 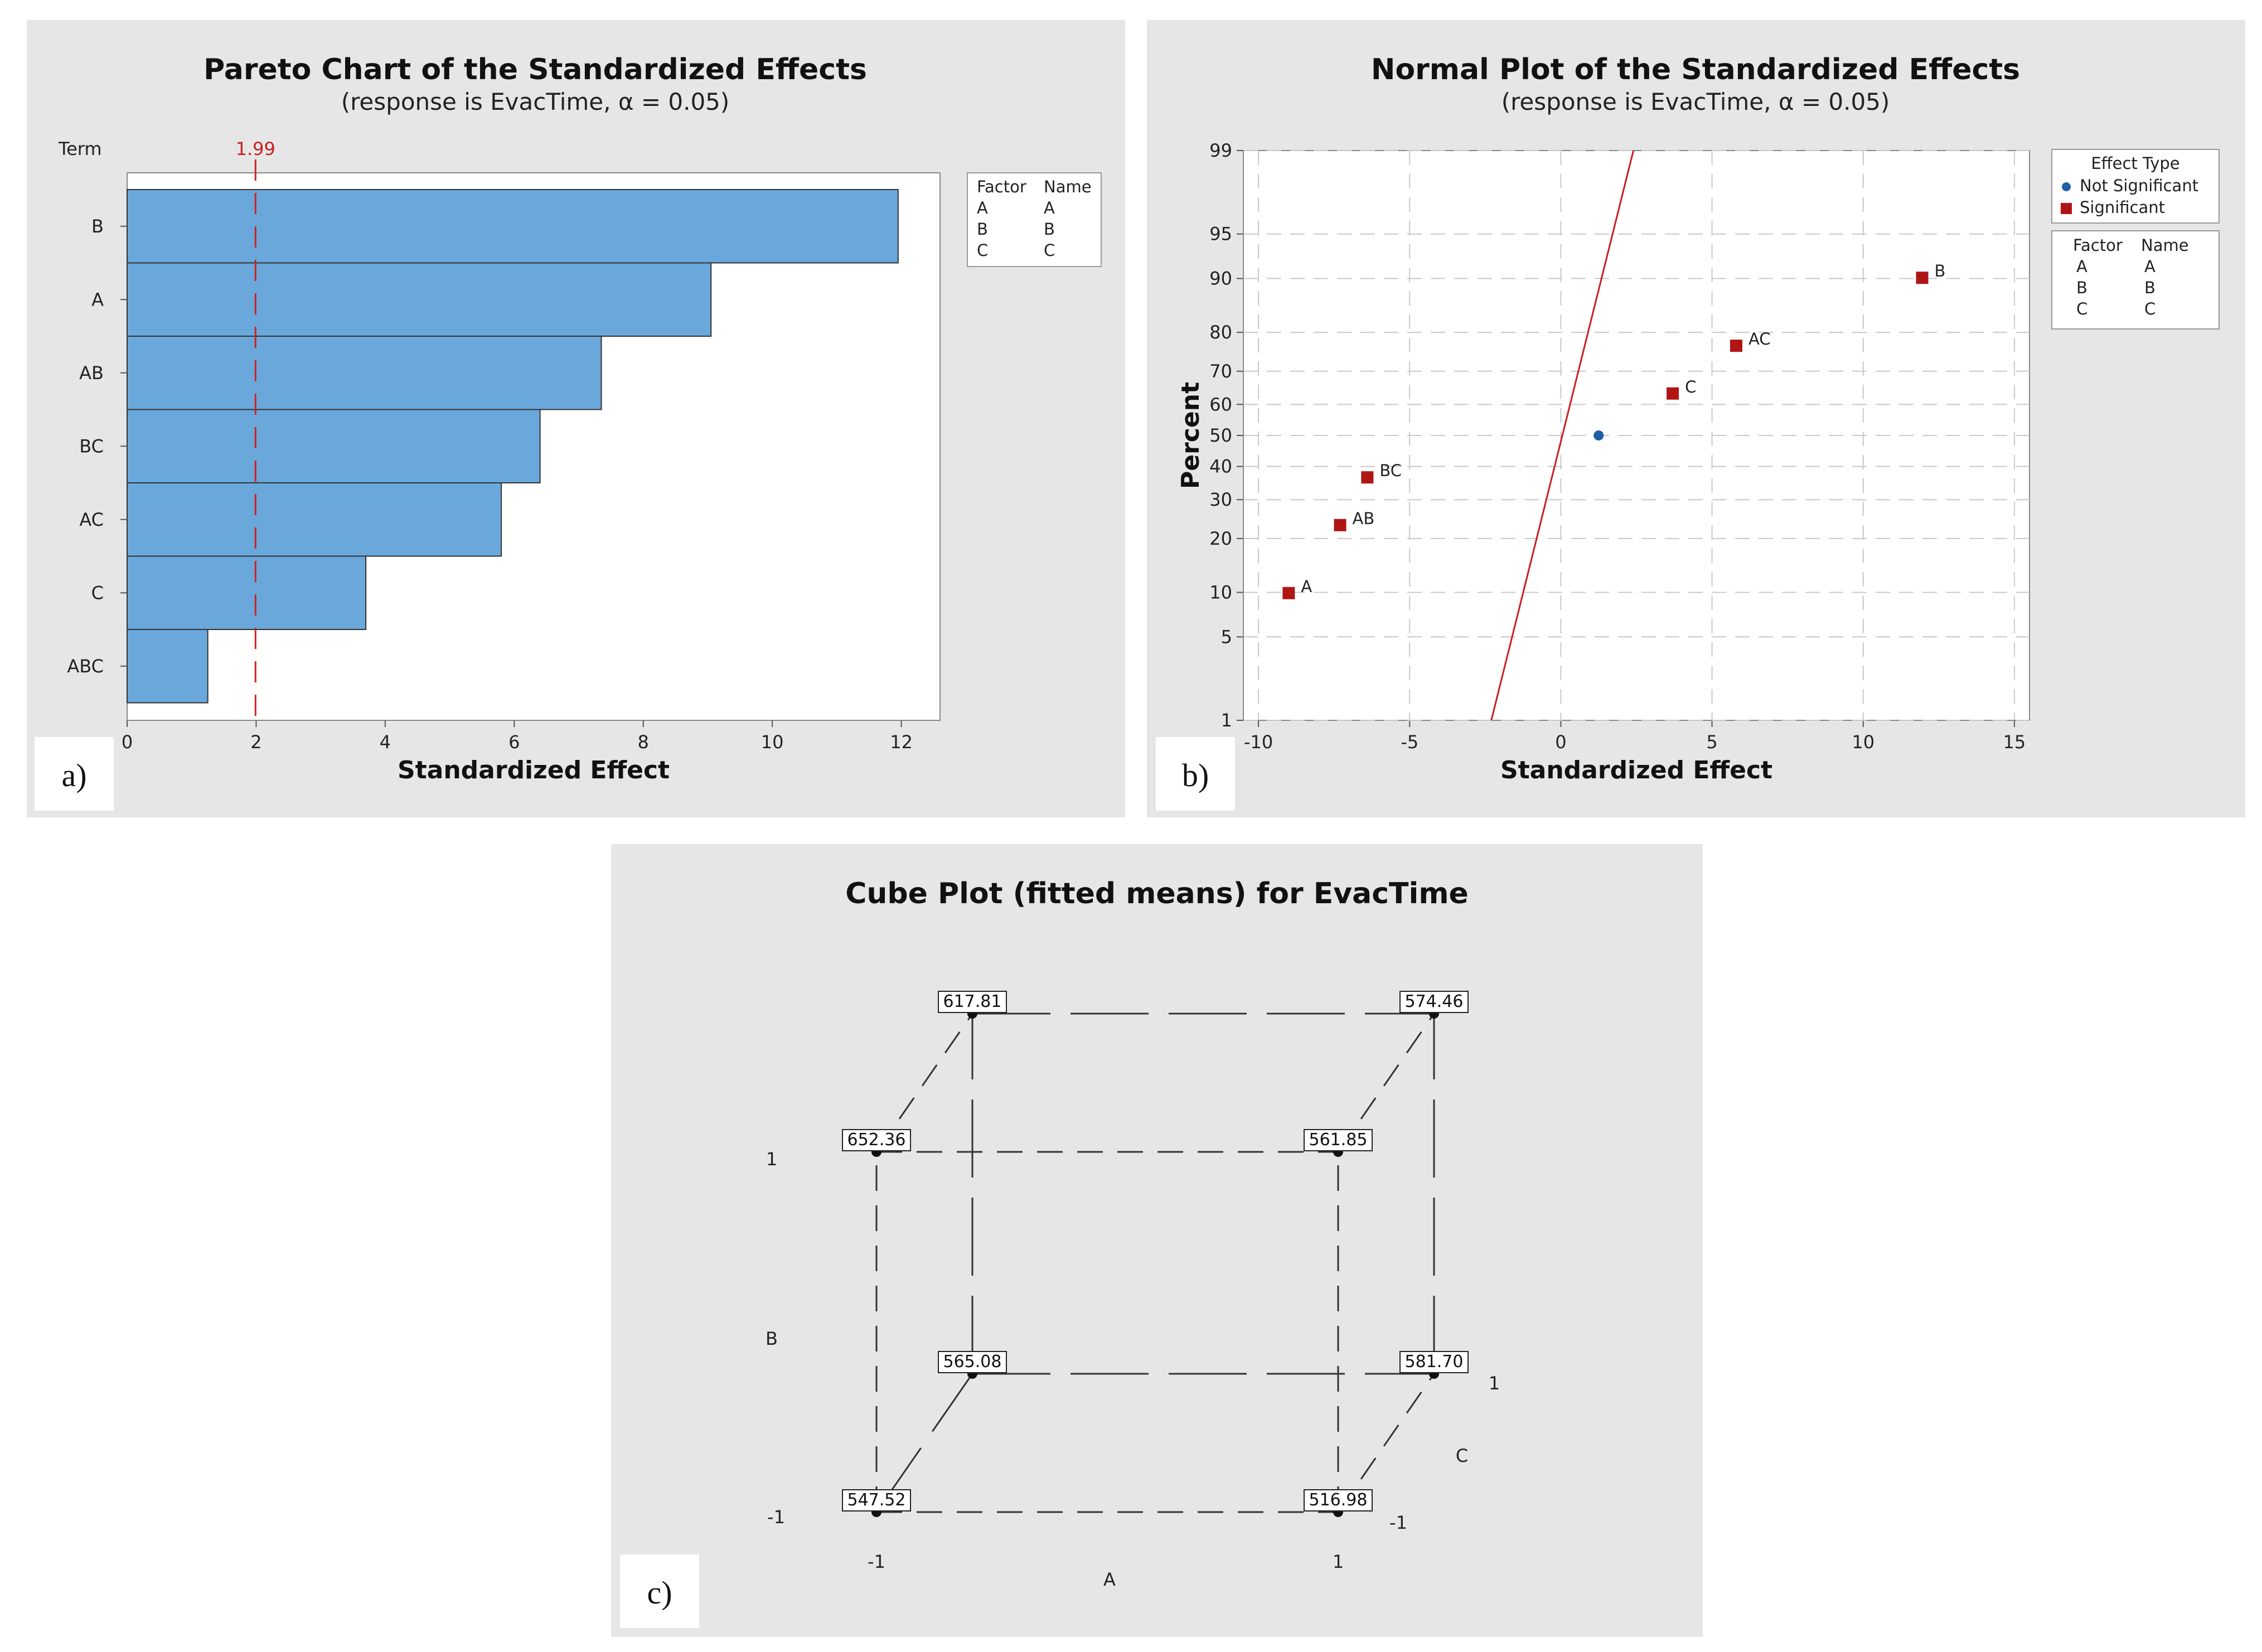 I want to click on pareto-xlabel: Standardized Effect, so click(x=534, y=770).